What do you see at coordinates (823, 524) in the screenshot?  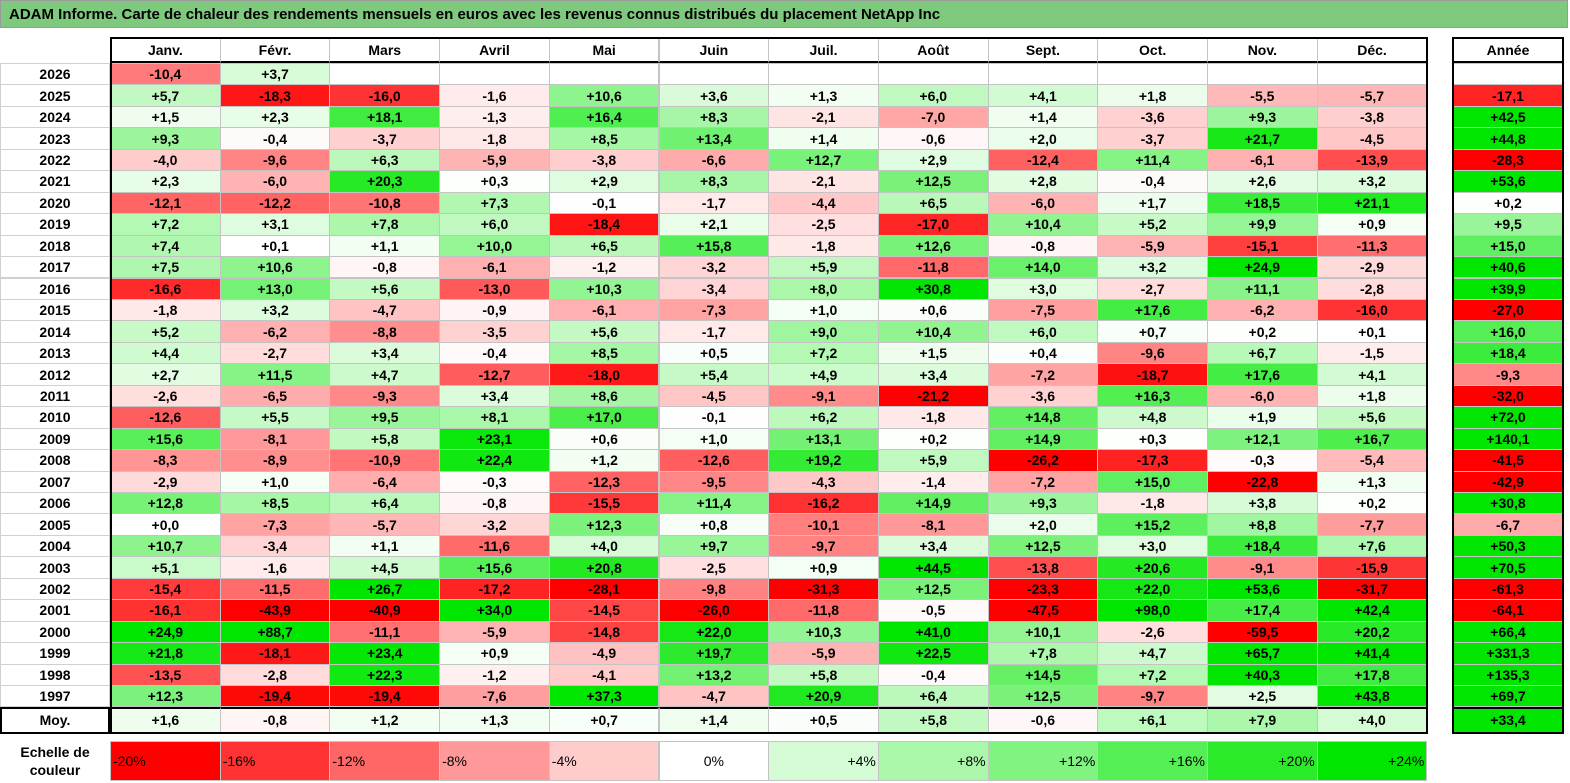 I see `heatmap-cell: -10,1` at bounding box center [823, 524].